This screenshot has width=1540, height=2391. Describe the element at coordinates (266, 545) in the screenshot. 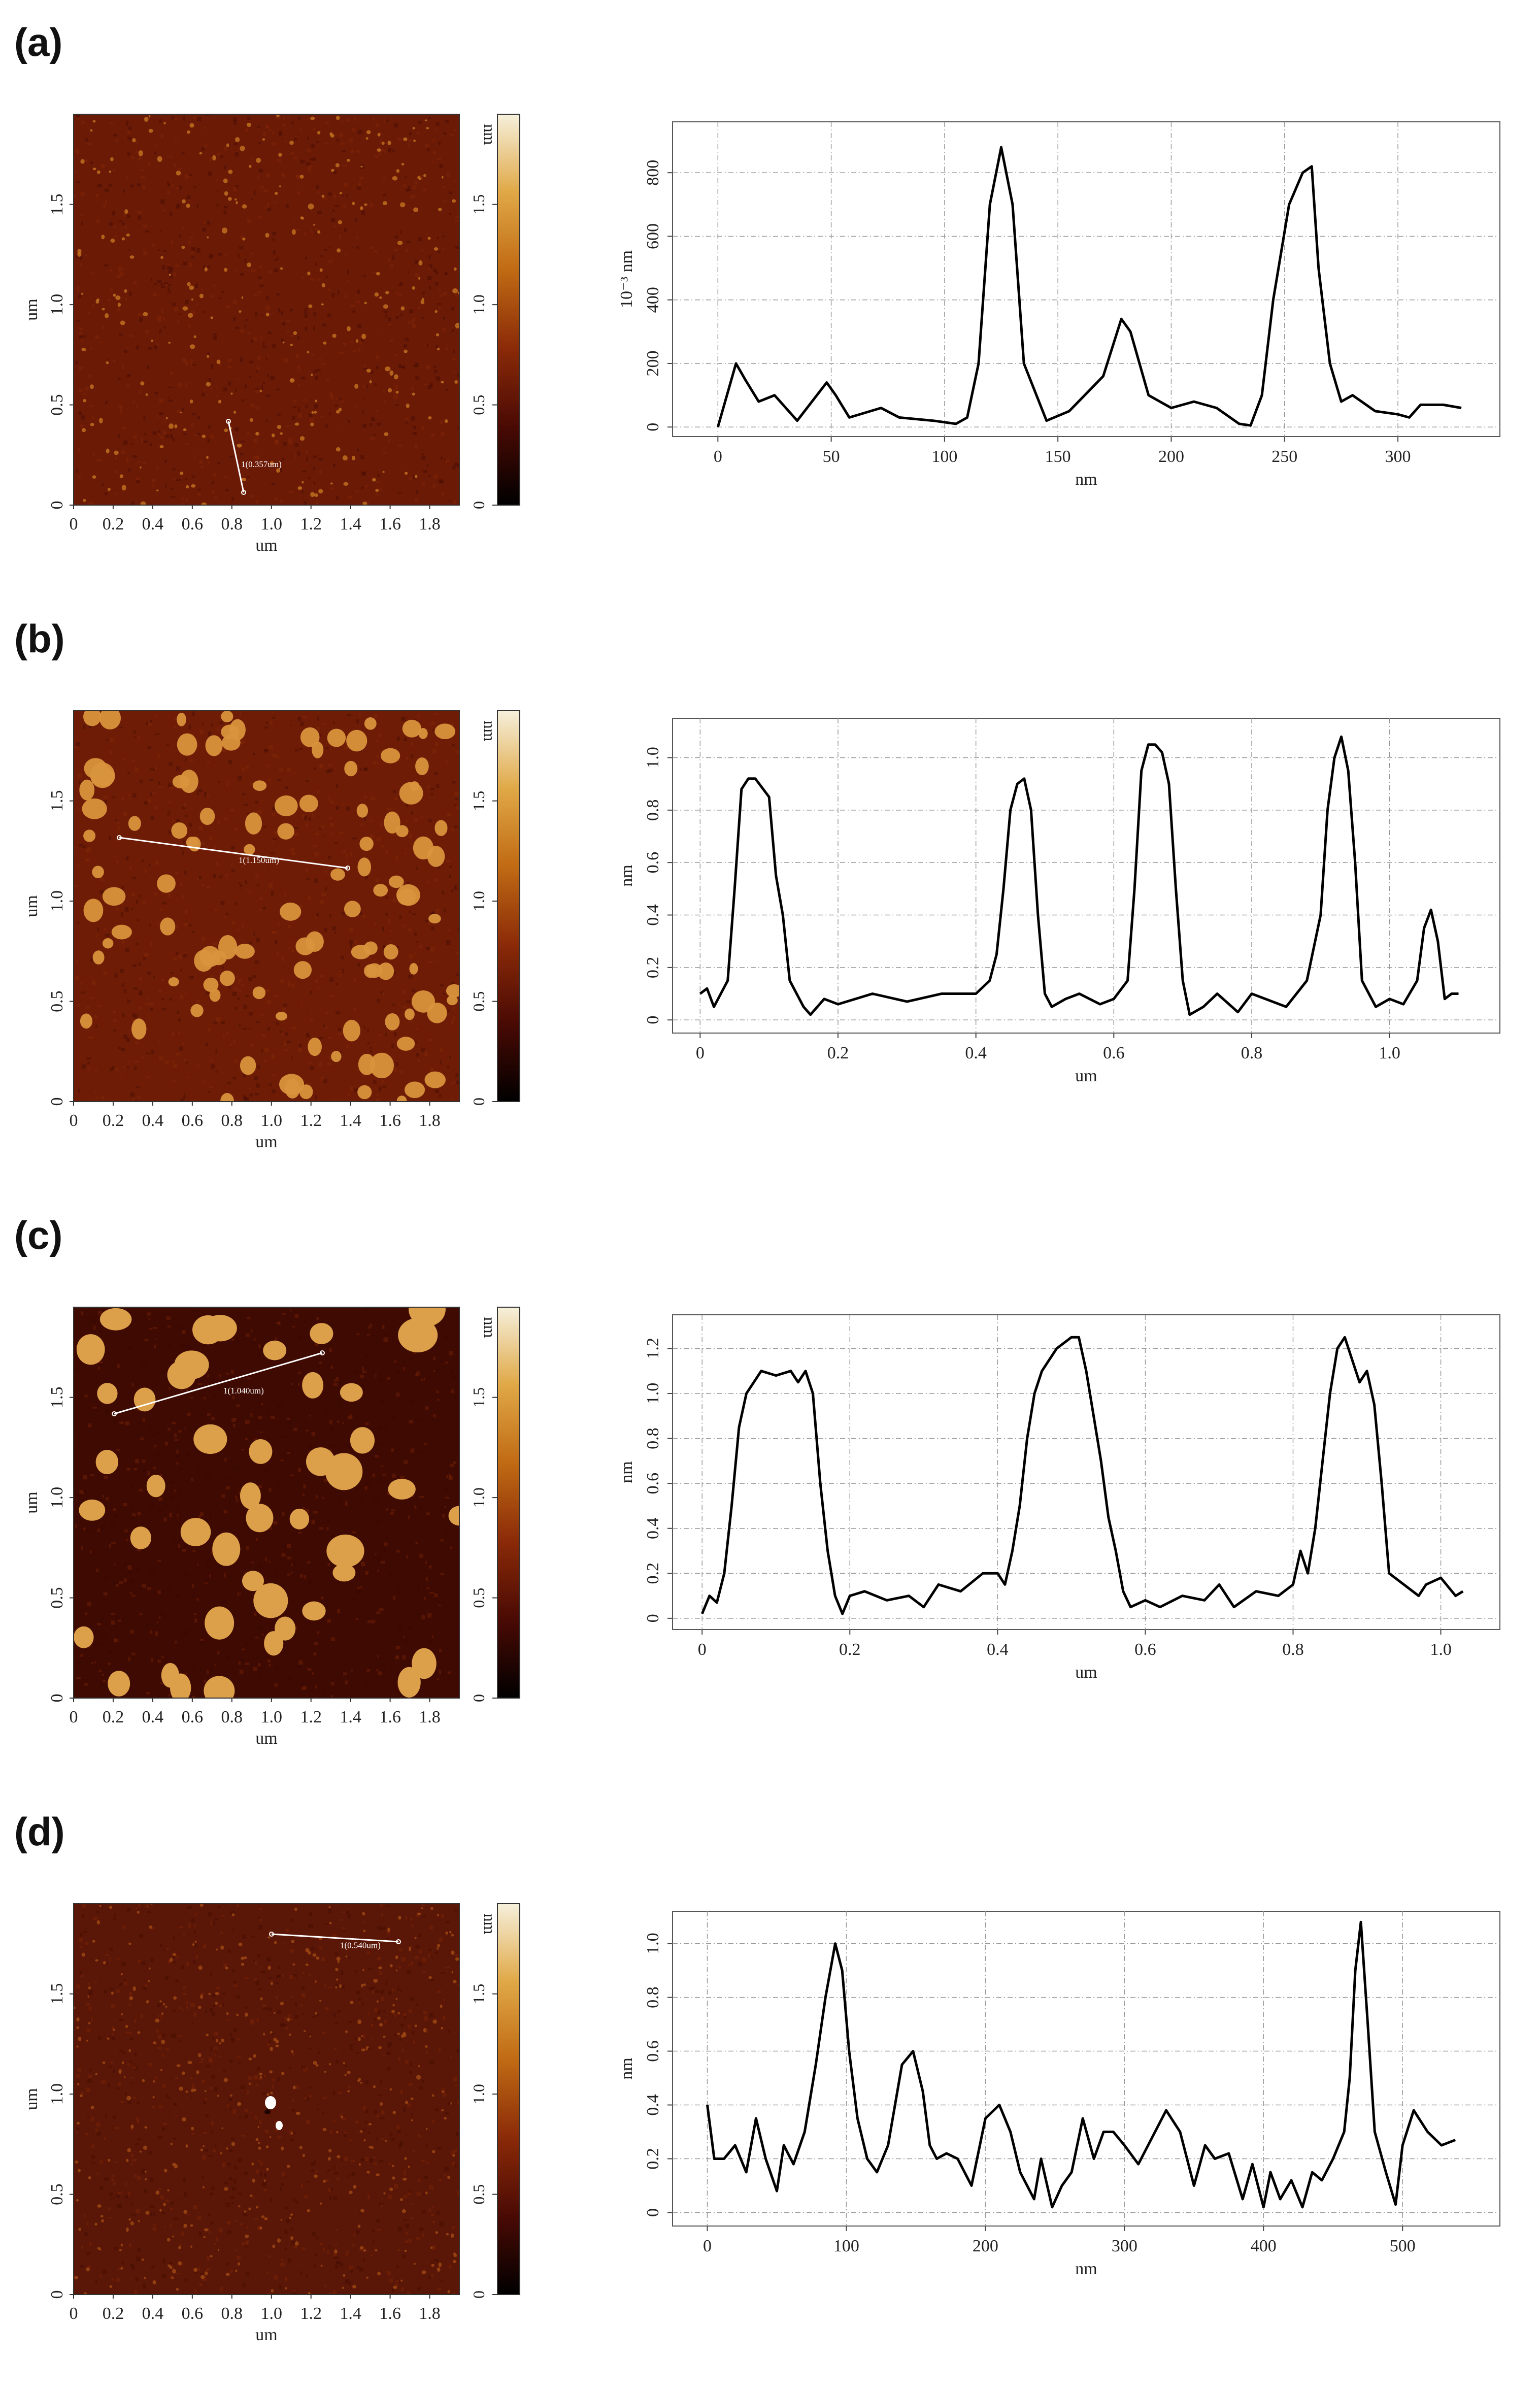

I see `afm-x-label: um` at that location.